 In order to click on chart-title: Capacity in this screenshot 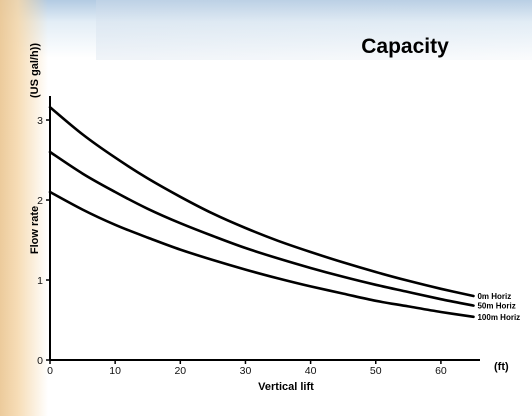, I will do `click(405, 46)`.